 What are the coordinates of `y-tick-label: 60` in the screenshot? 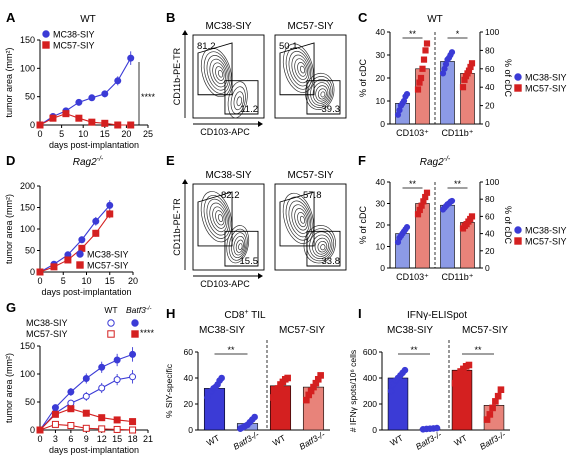 It's located at (189, 352).